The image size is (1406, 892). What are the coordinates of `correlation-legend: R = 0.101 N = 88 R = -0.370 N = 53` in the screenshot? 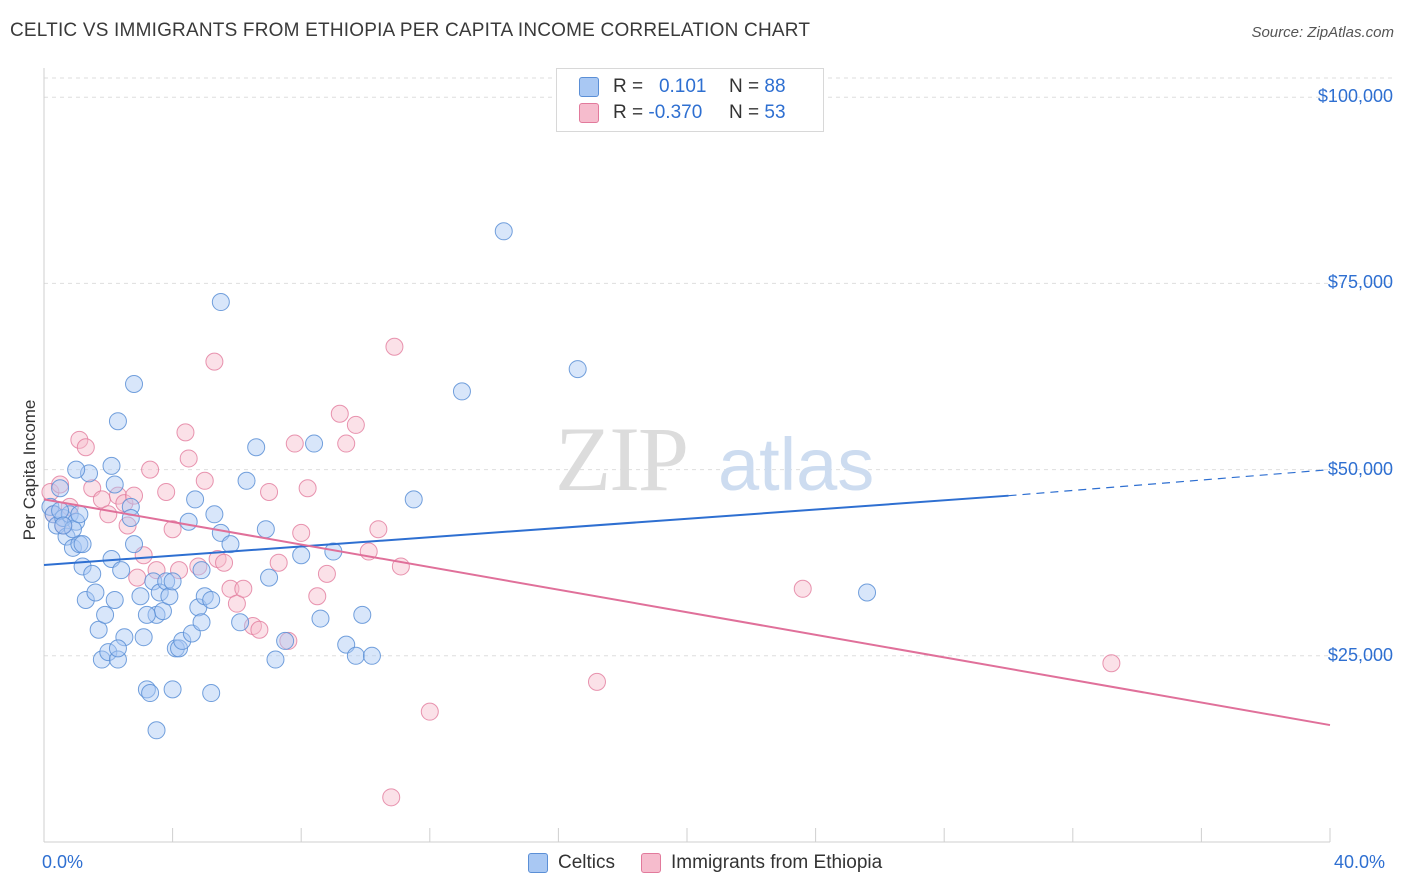 It's located at (690, 100).